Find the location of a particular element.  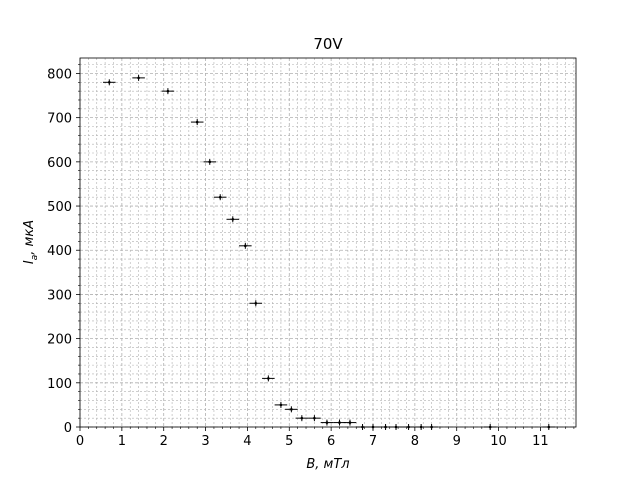

x-tick-label: 4 is located at coordinates (247, 441).